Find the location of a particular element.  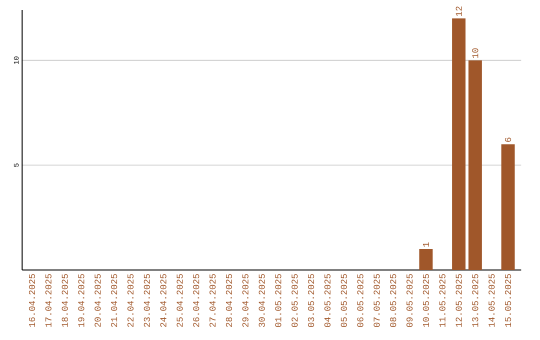

data-label: 6 is located at coordinates (508, 140).